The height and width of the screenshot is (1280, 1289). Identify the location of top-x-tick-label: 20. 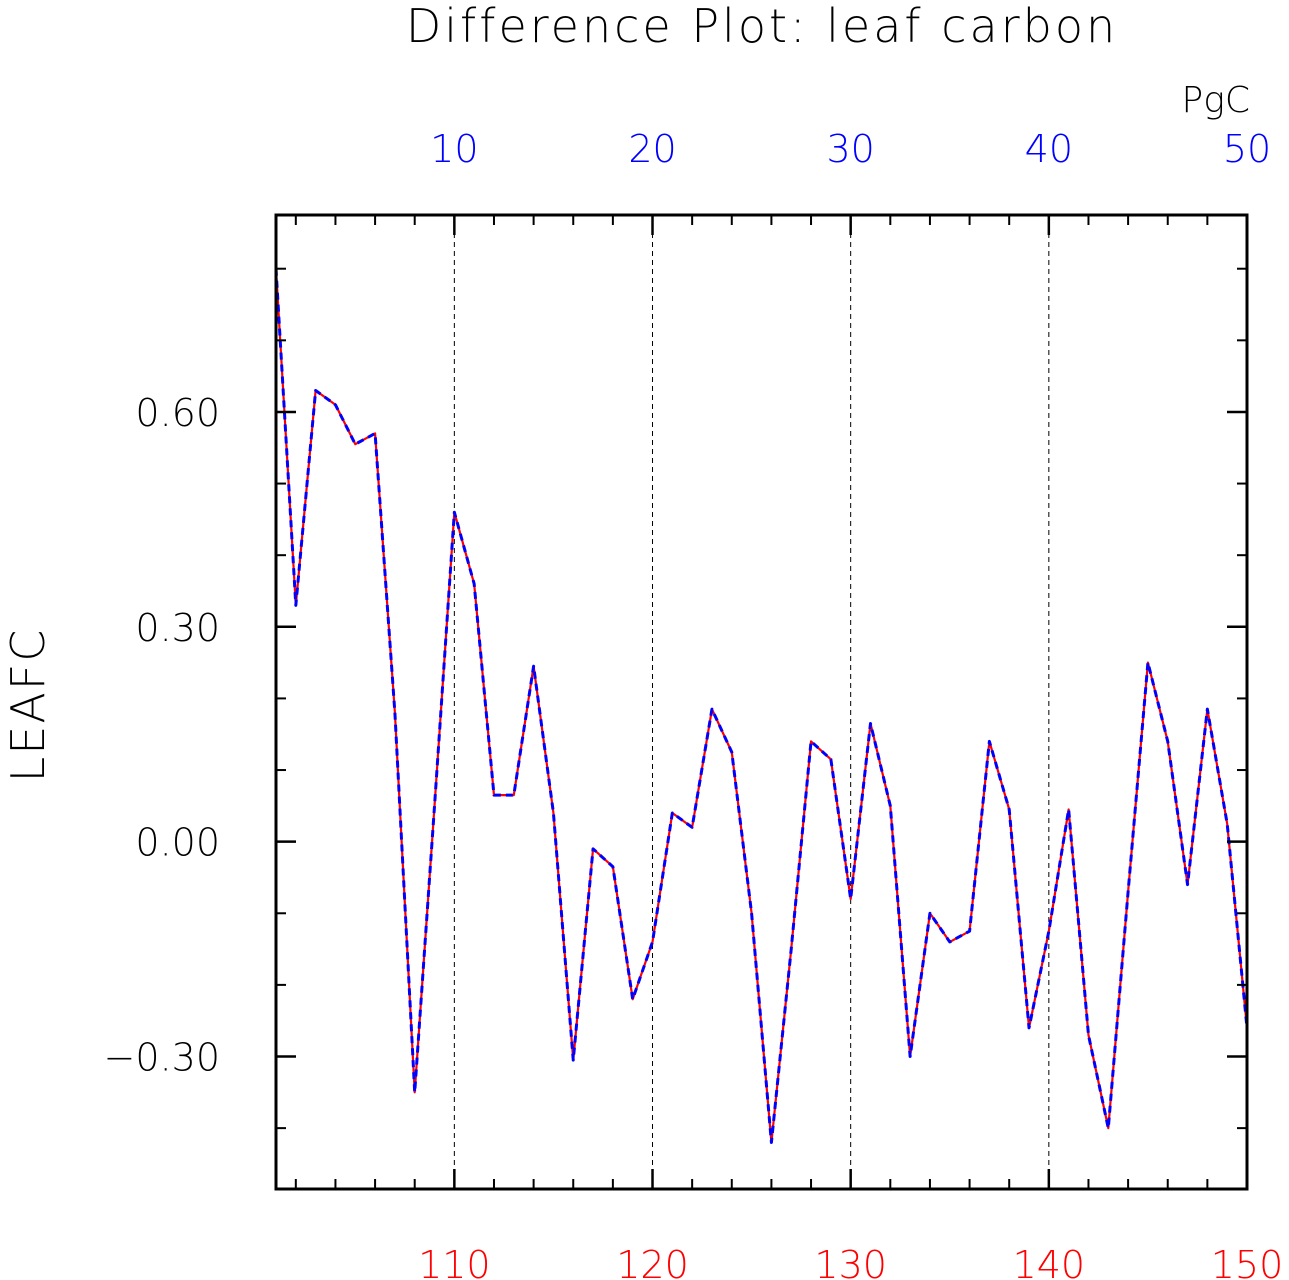
(652, 149).